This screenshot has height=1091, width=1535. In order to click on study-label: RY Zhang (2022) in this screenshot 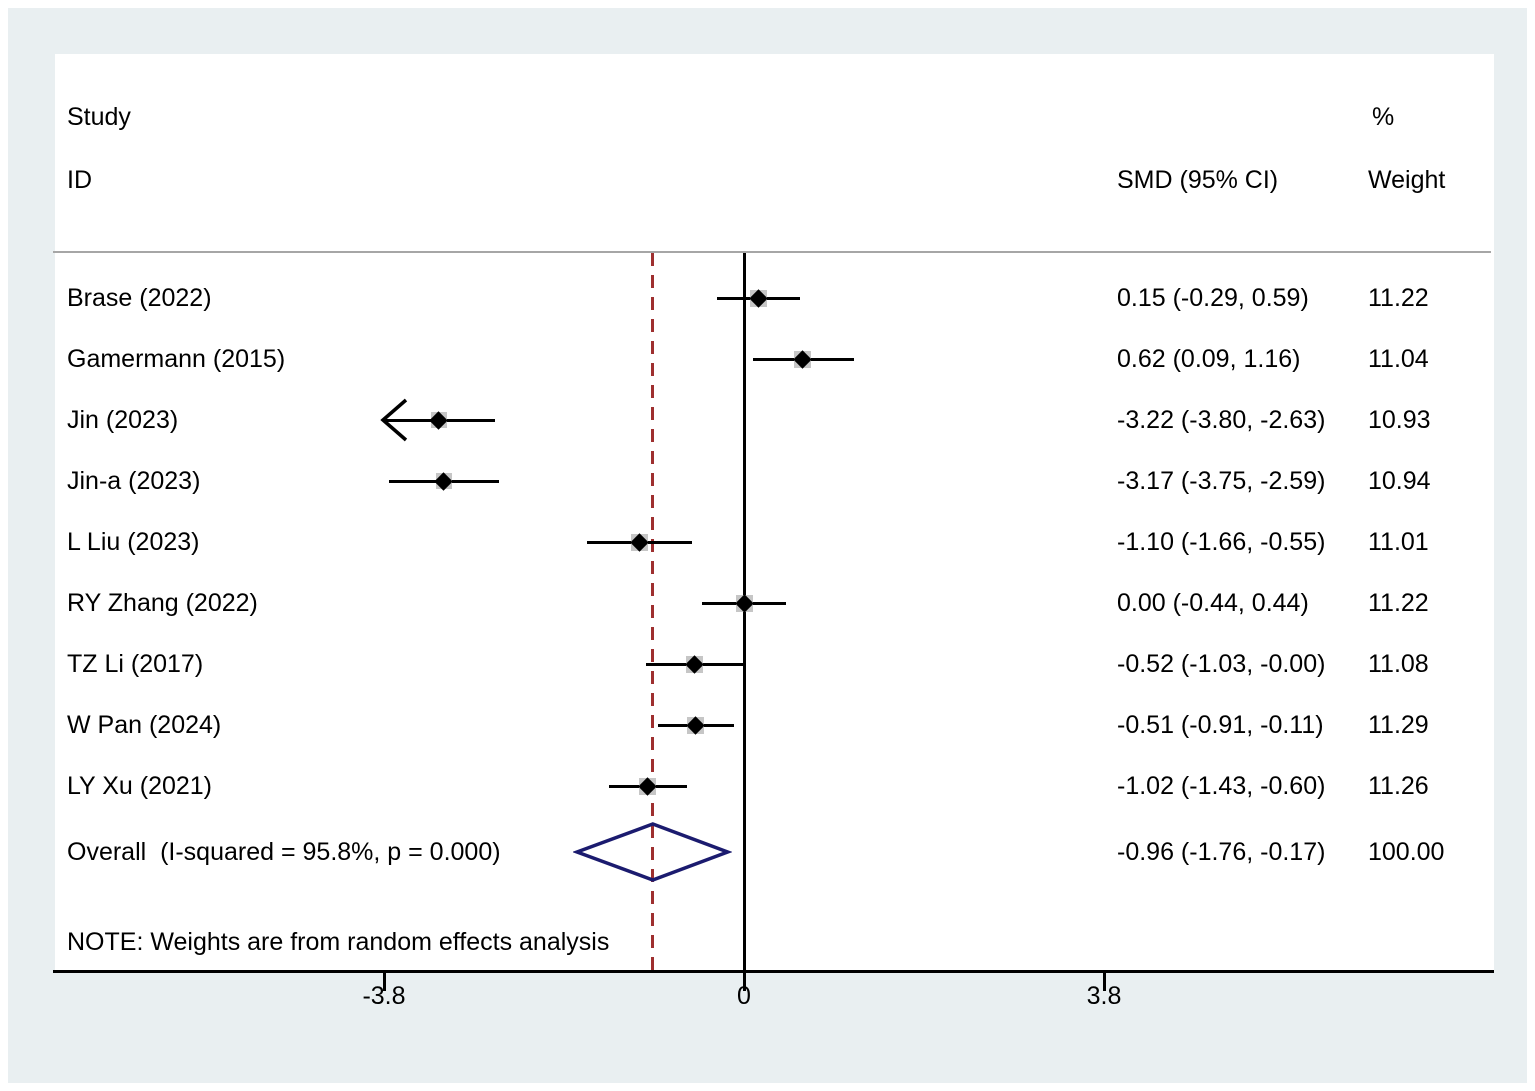, I will do `click(162, 603)`.